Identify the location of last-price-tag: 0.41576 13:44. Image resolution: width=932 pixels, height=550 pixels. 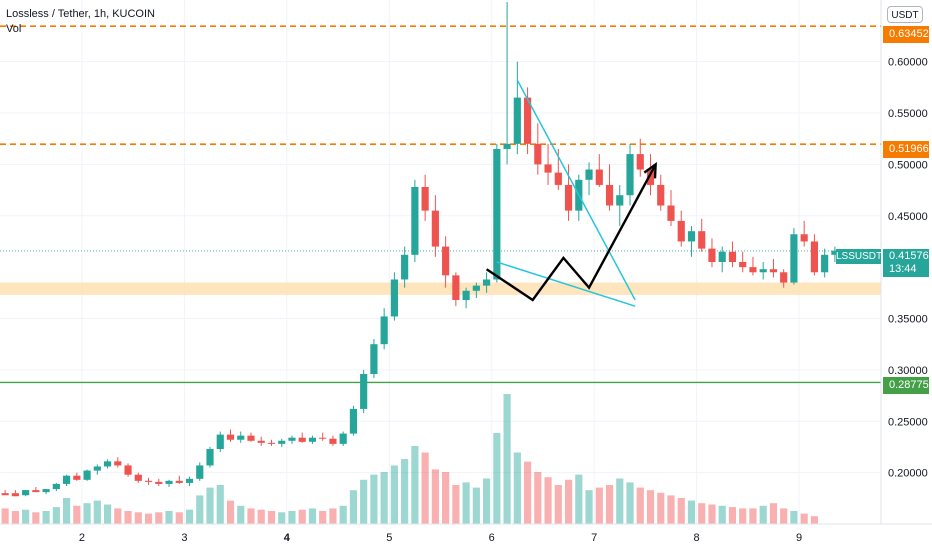
(906, 263).